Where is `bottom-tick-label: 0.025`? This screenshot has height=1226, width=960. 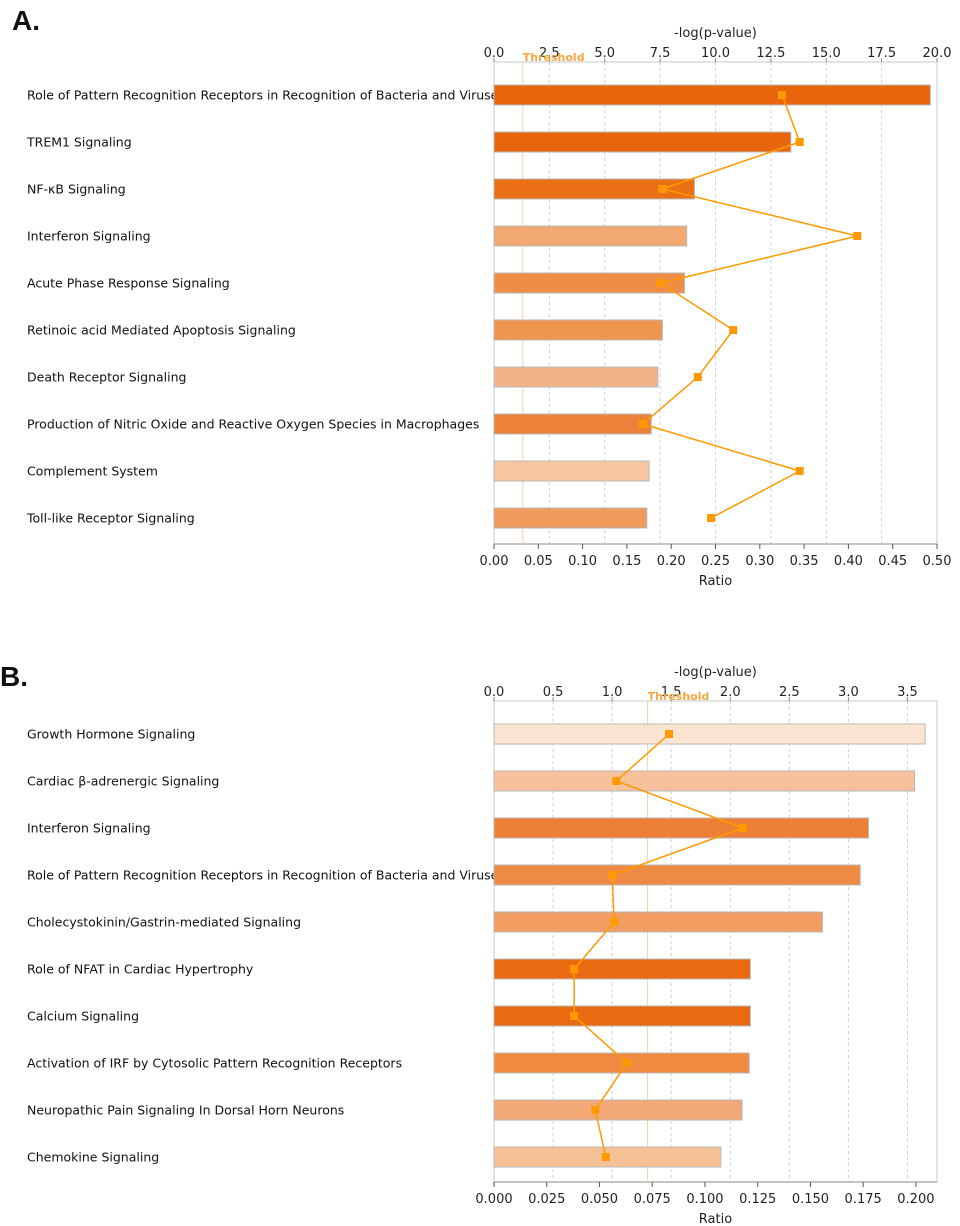
bottom-tick-label: 0.025 is located at coordinates (546, 1199).